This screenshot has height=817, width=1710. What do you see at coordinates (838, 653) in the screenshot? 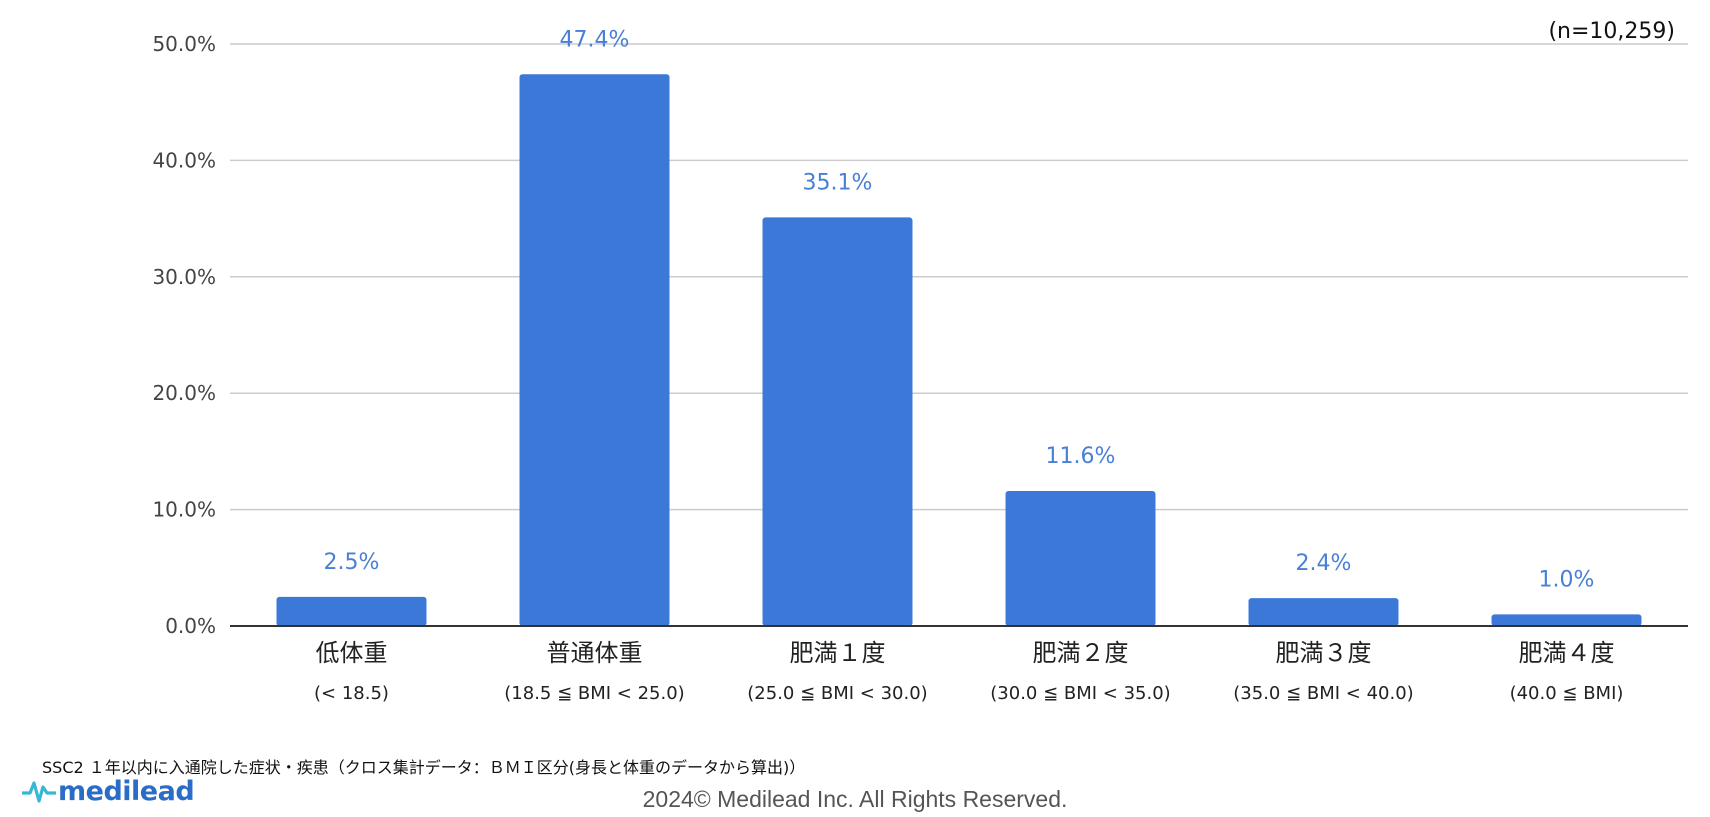
I see `category-label: 肥満１度` at bounding box center [838, 653].